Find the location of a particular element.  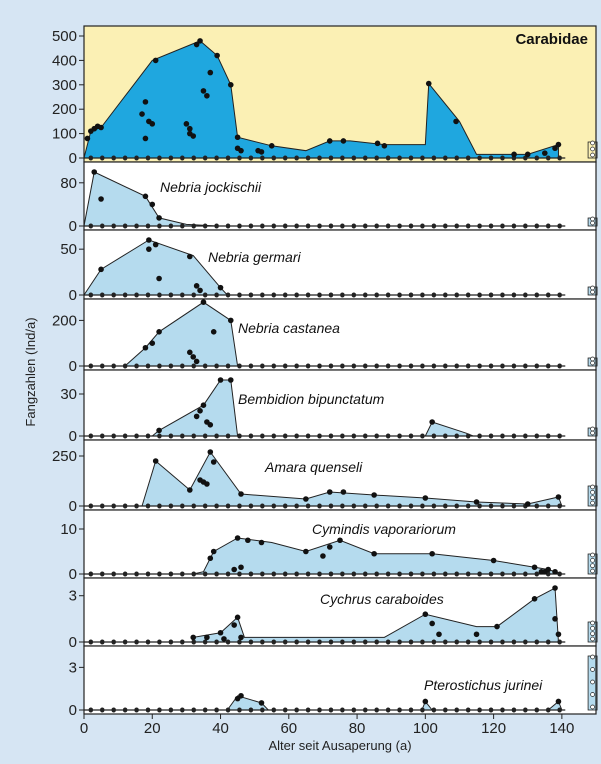

series-label: Amara quenseli is located at coordinates (313, 467).